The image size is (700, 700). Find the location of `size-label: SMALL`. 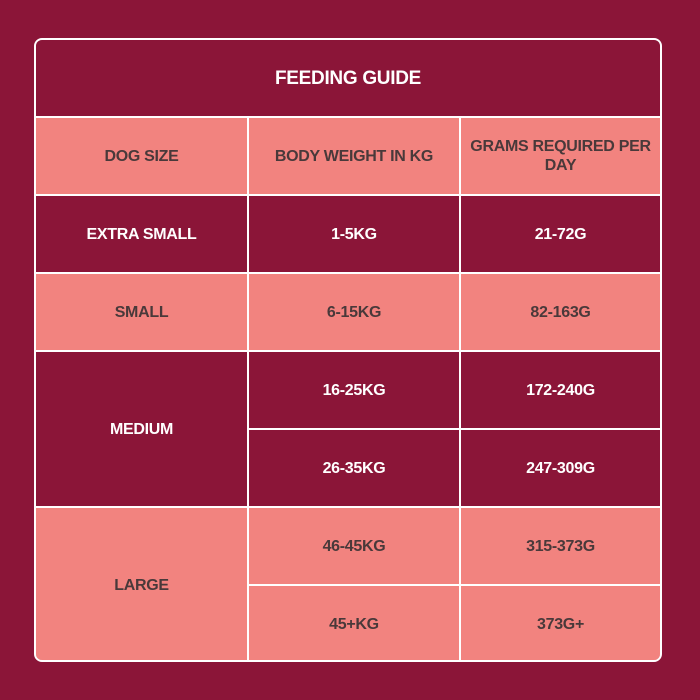

size-label: SMALL is located at coordinates (141, 312).